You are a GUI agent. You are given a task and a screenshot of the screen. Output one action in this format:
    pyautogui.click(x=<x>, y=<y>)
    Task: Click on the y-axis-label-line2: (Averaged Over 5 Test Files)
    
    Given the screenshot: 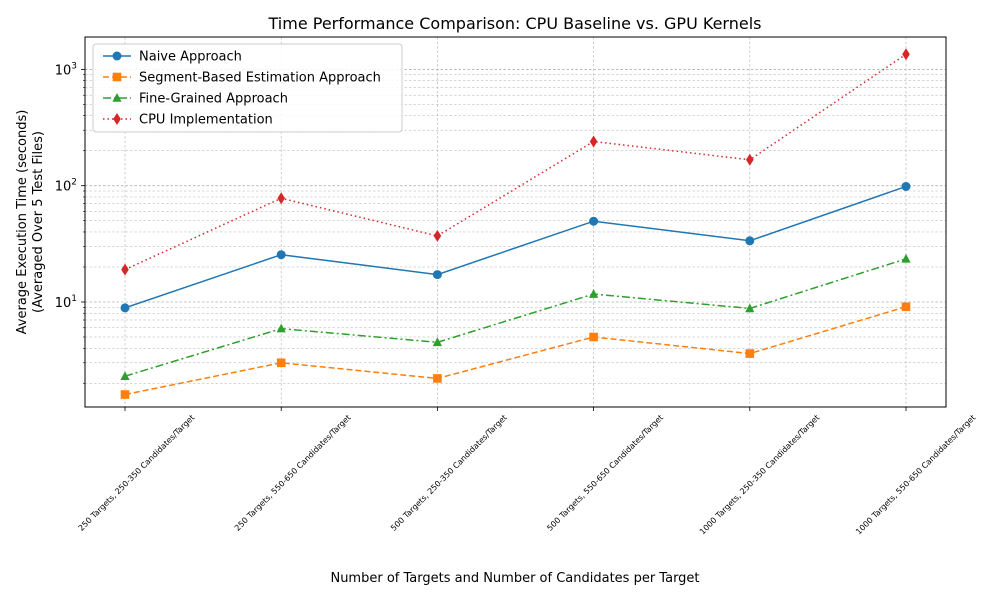 What is the action you would take?
    pyautogui.click(x=38, y=222)
    